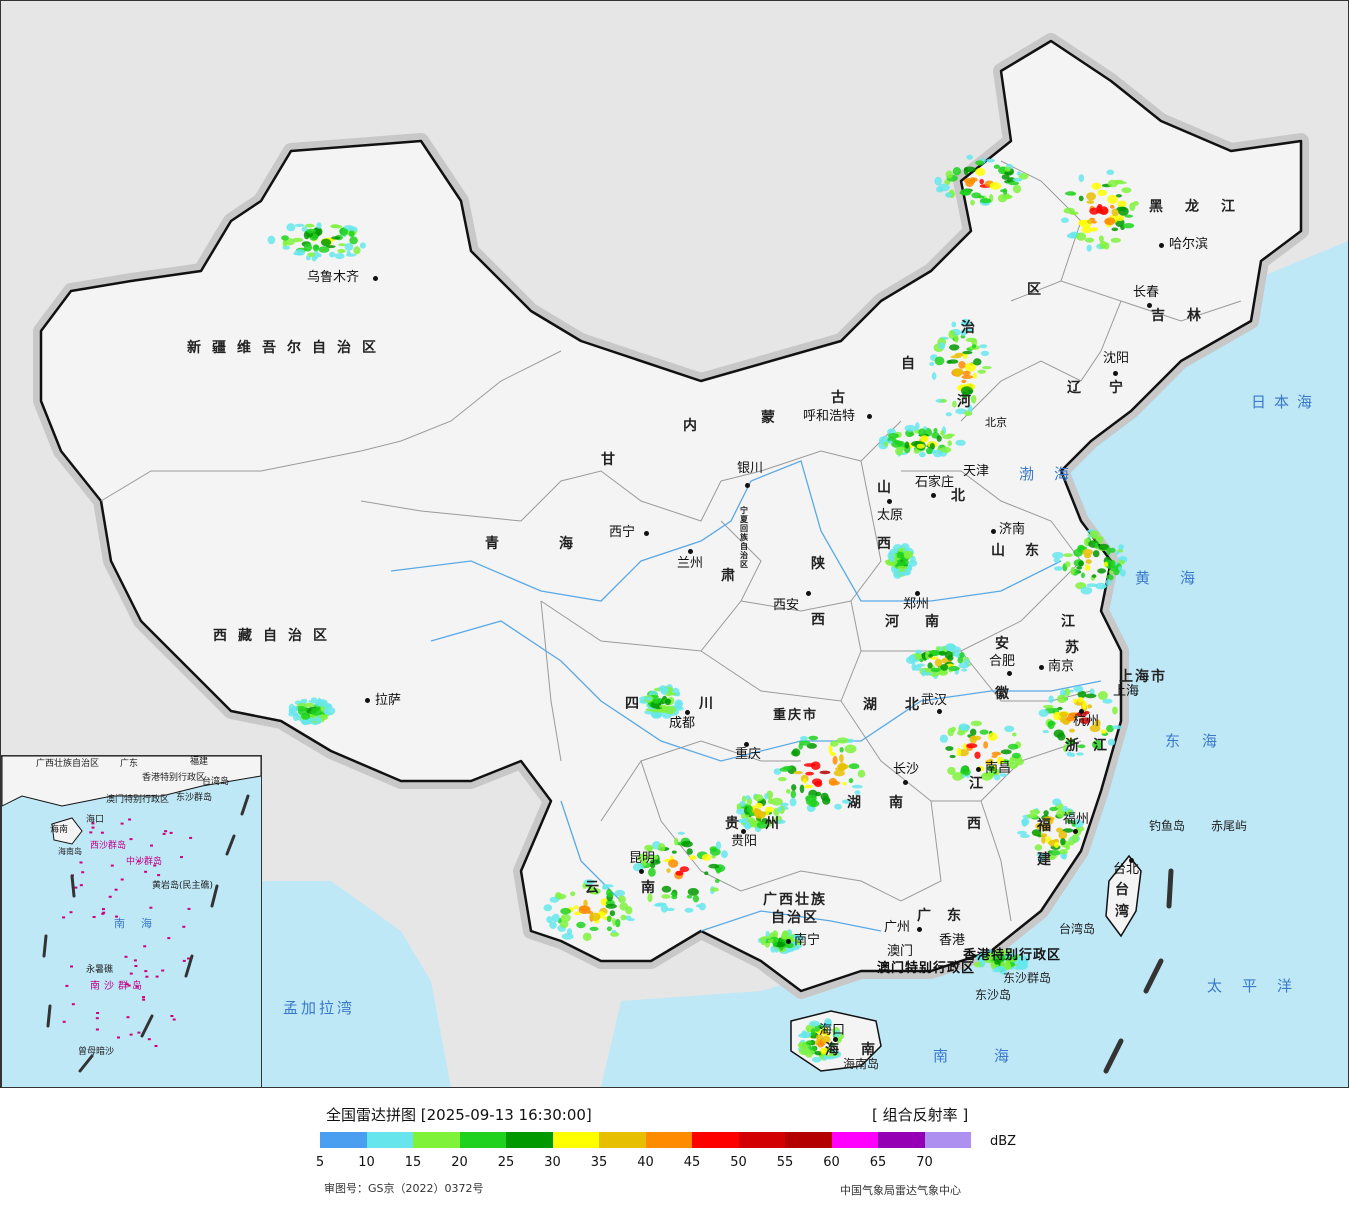 This screenshot has width=1349, height=1208. I want to click on legend-tick: 40, so click(645, 1162).